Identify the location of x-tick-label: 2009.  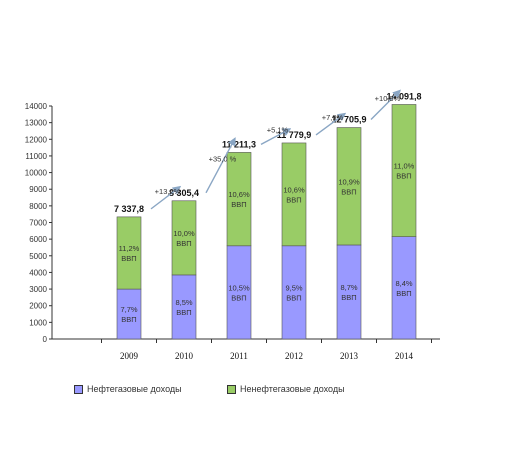
(129, 356).